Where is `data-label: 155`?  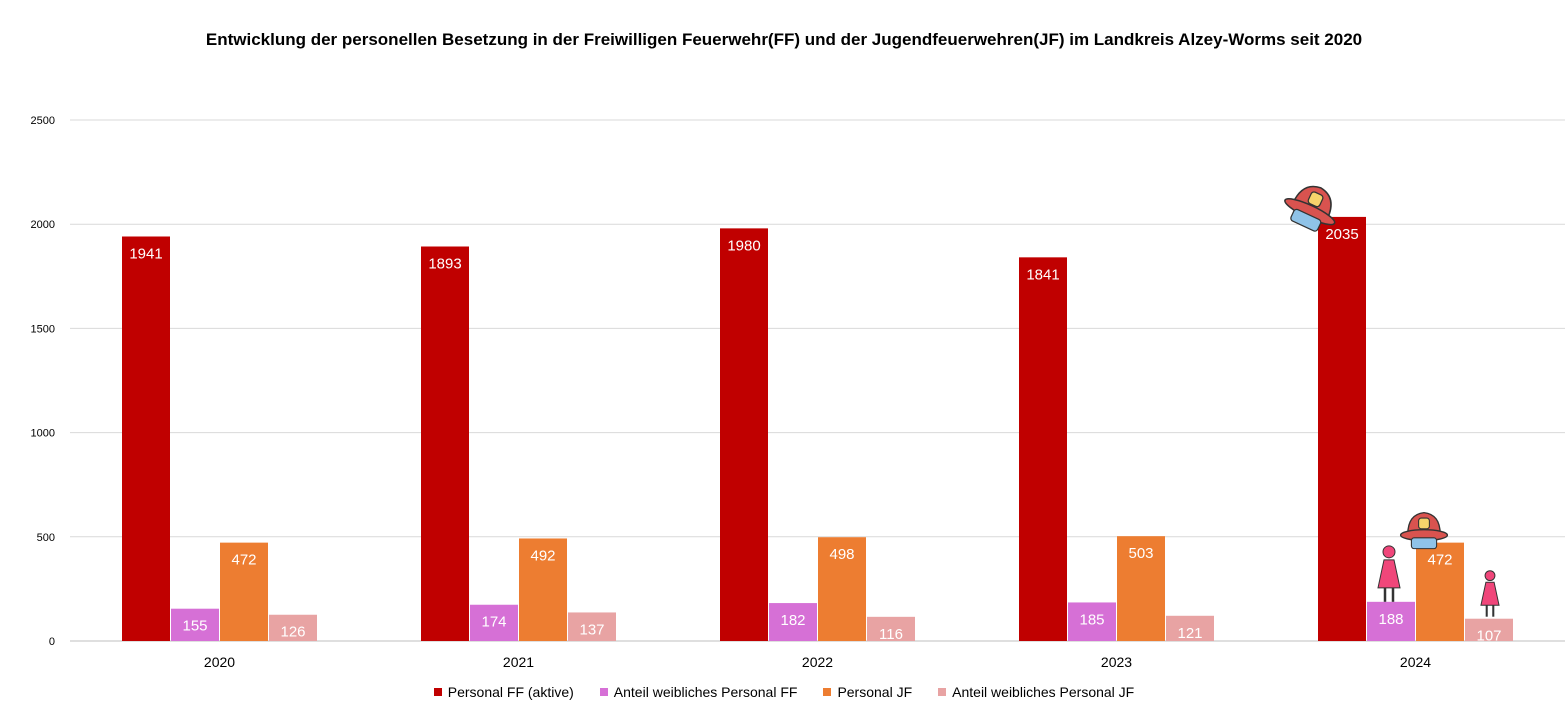
data-label: 155 is located at coordinates (194, 626).